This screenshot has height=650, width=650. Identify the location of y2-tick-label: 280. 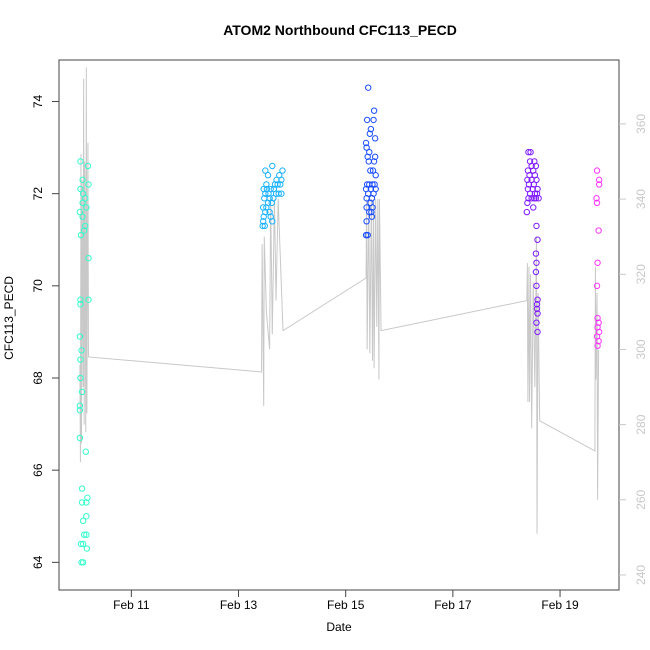
(641, 424).